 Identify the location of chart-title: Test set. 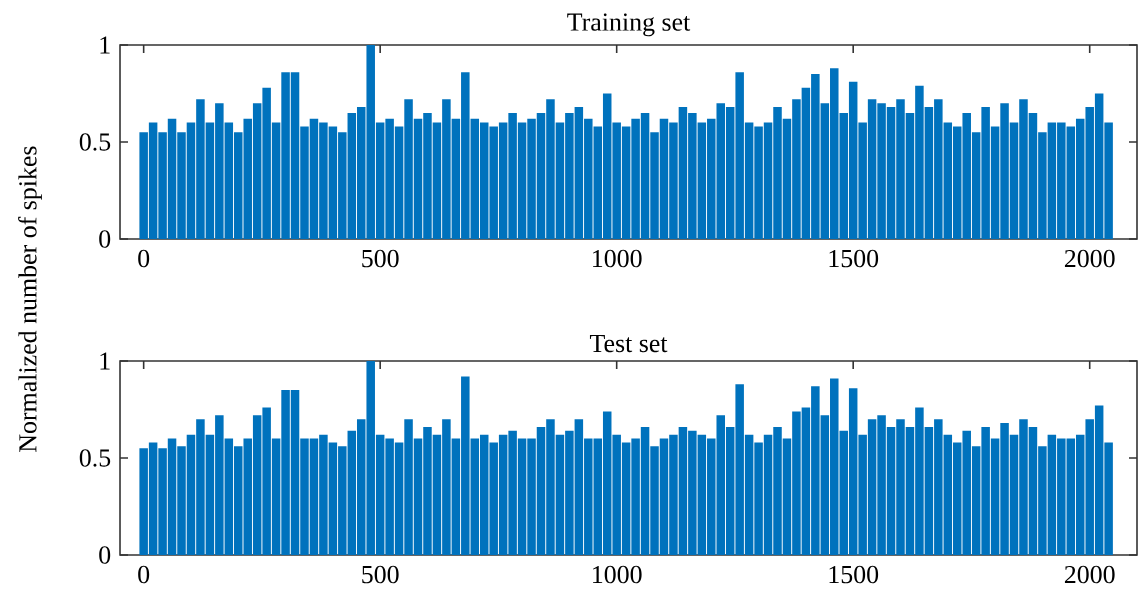
(628, 343).